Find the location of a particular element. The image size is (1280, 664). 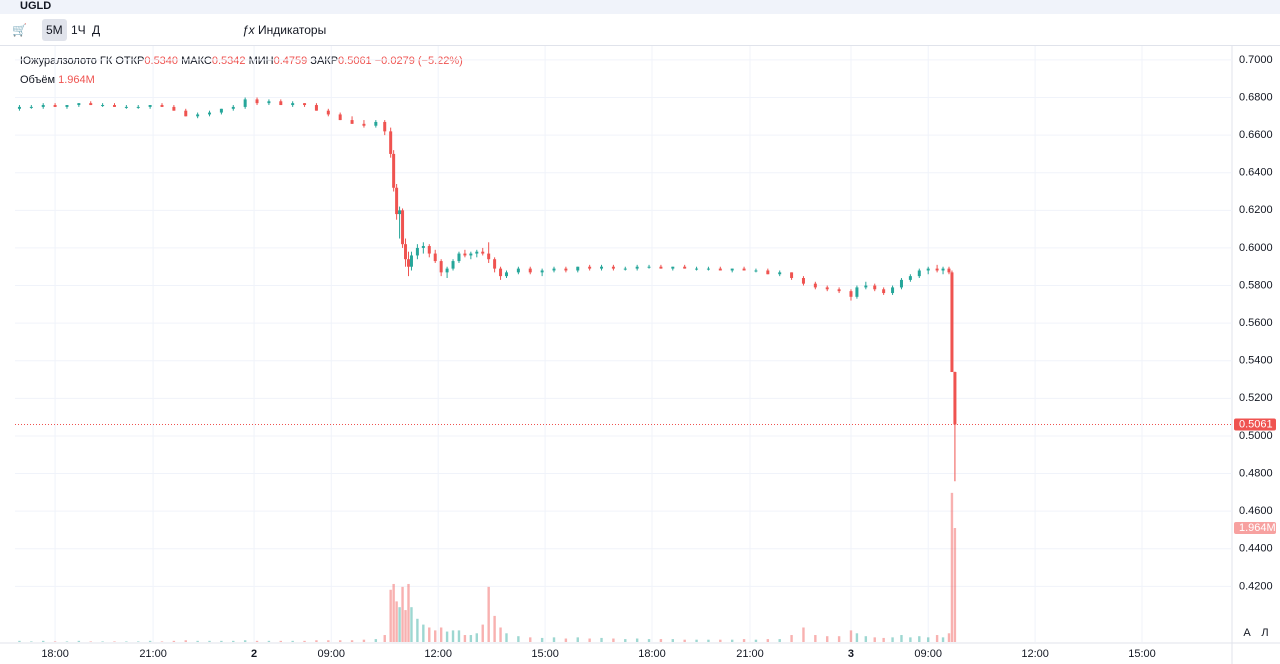

x-tick-label: 18:00 is located at coordinates (55, 654).